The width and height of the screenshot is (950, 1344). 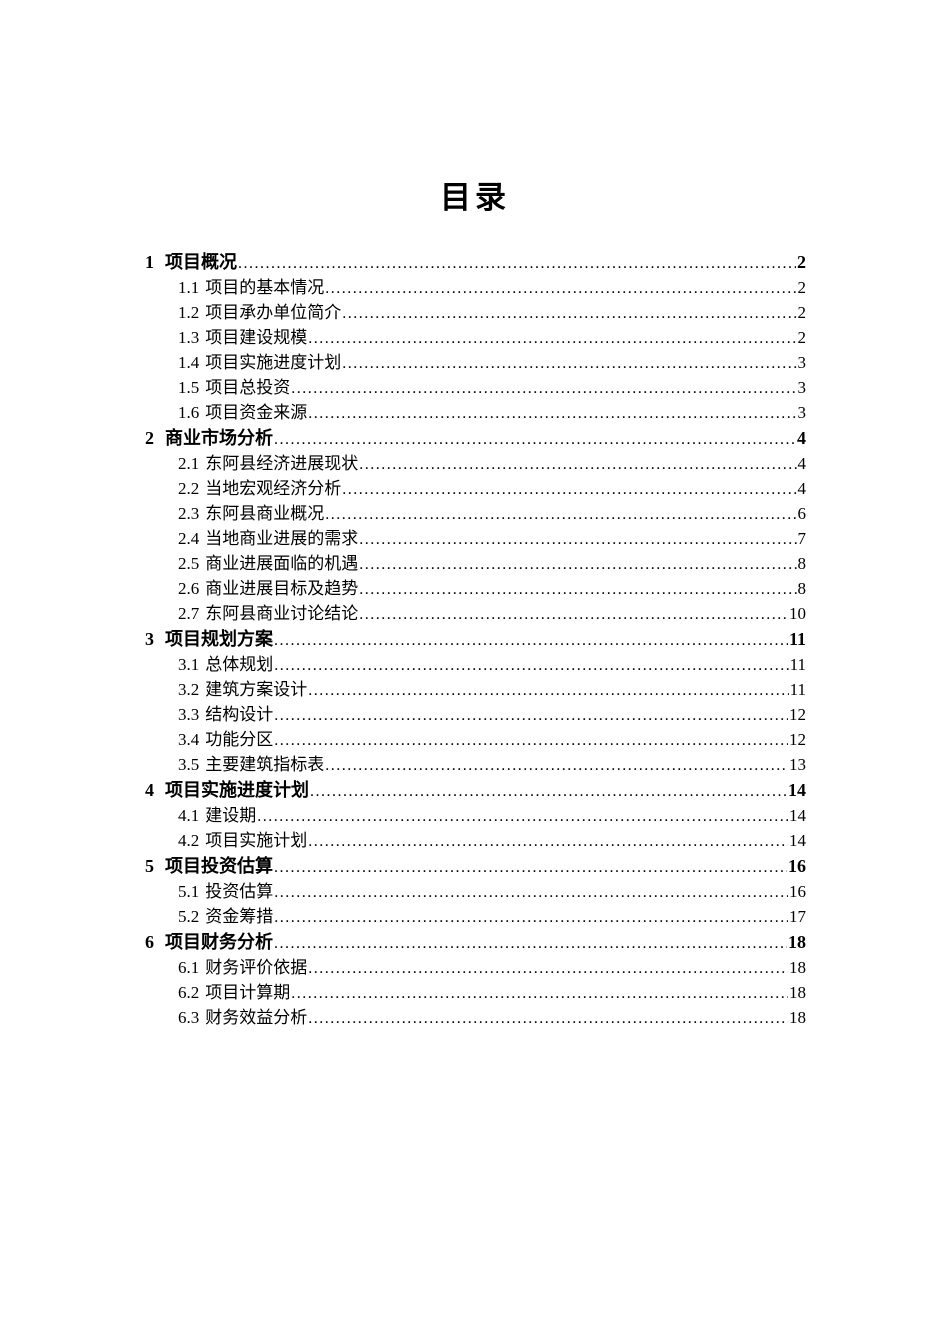 What do you see at coordinates (256, 840) in the screenshot?
I see `toc-entry-label: 项目实施计划` at bounding box center [256, 840].